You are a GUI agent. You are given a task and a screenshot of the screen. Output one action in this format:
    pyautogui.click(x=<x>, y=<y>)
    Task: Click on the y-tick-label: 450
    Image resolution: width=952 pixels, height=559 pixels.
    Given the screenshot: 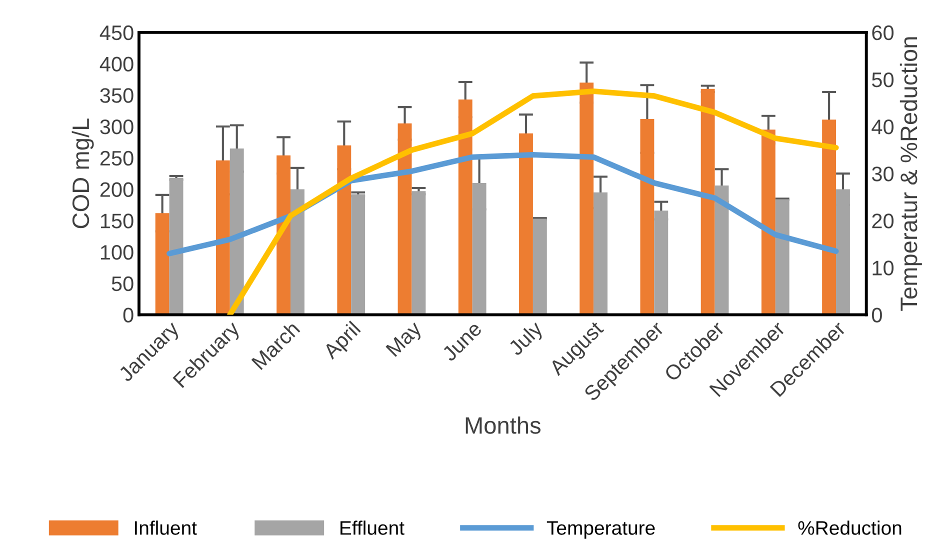 What is the action you would take?
    pyautogui.click(x=117, y=32)
    